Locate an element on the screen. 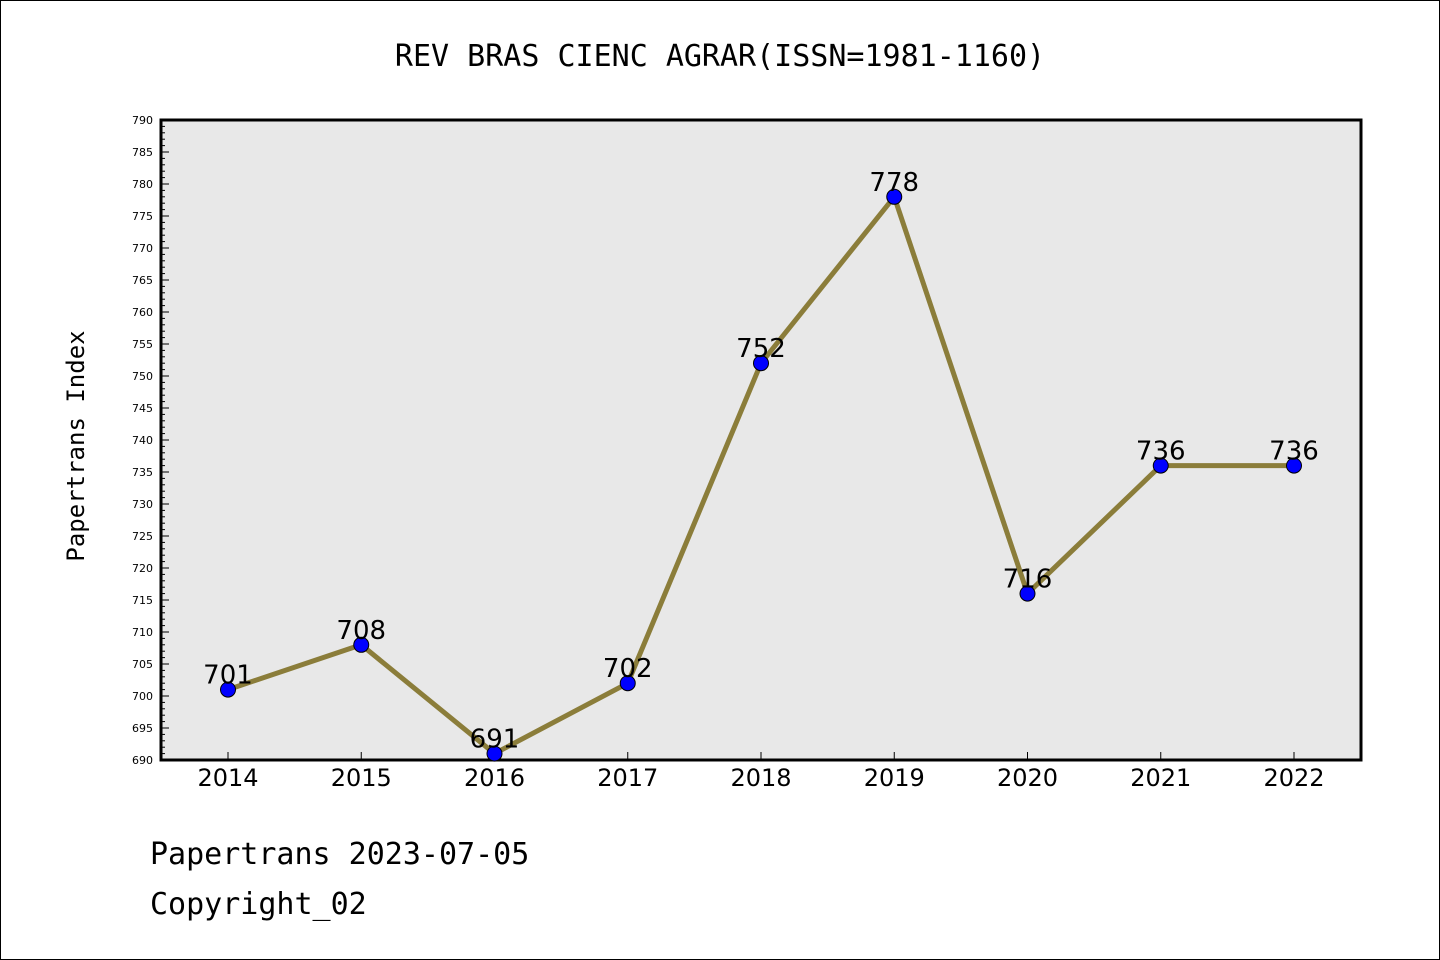 The height and width of the screenshot is (960, 1440). y-tick-label: 765 is located at coordinates (142, 280).